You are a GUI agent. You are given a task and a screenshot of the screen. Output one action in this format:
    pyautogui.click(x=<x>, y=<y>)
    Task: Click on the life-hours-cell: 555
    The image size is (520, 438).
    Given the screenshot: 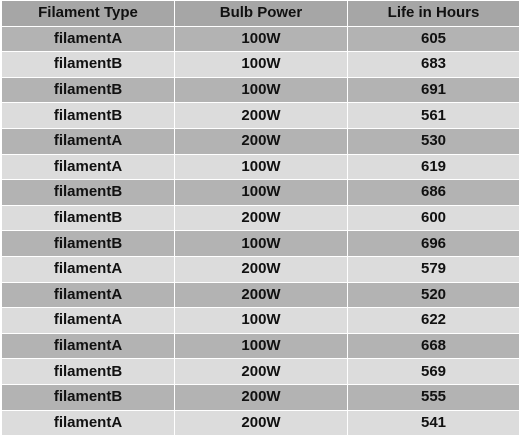 What is the action you would take?
    pyautogui.click(x=433, y=397)
    